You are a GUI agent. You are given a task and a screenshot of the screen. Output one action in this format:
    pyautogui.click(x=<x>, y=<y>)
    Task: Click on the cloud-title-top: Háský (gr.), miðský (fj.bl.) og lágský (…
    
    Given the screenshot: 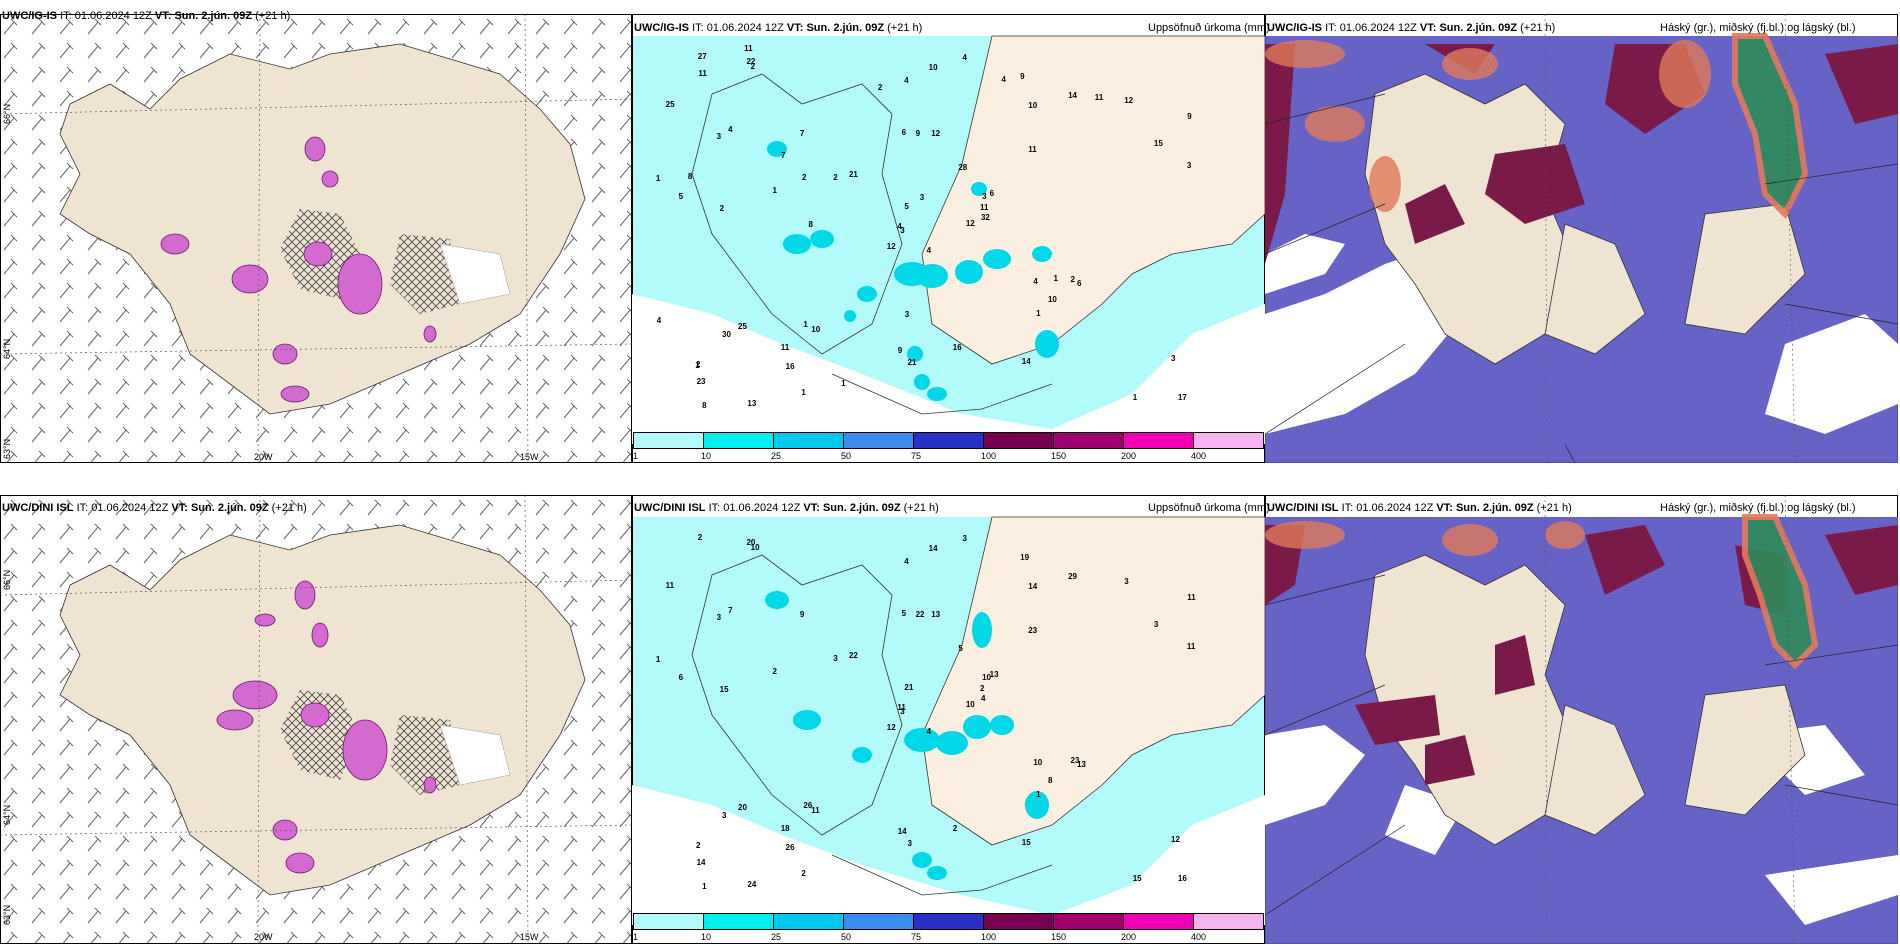 What is the action you would take?
    pyautogui.click(x=1758, y=28)
    